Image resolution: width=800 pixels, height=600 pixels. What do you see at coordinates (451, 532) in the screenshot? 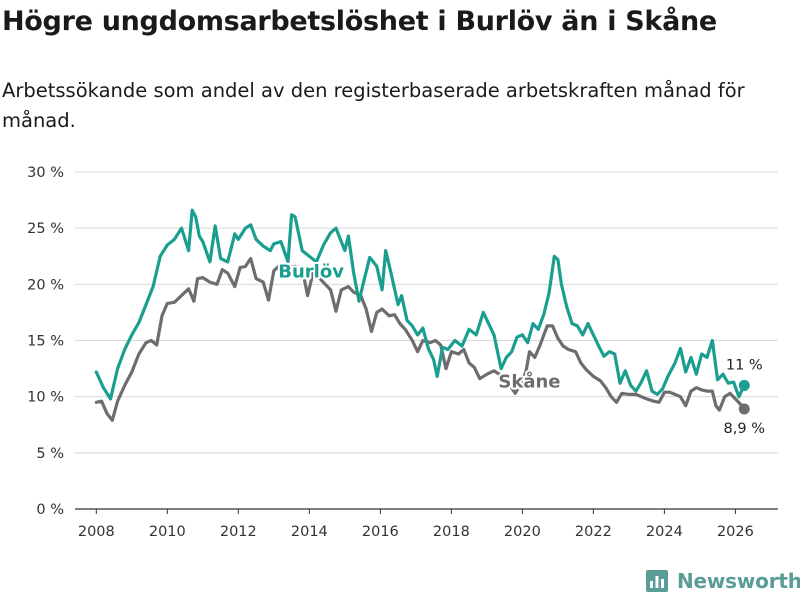
I see `x-tick-label: 2018` at bounding box center [451, 532].